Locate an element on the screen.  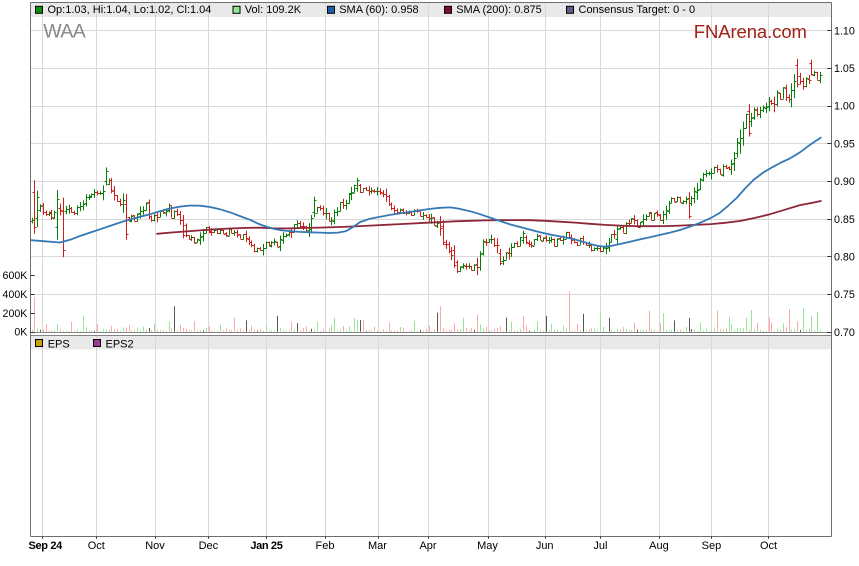
svg-text: Feb is located at coordinates (325, 546).